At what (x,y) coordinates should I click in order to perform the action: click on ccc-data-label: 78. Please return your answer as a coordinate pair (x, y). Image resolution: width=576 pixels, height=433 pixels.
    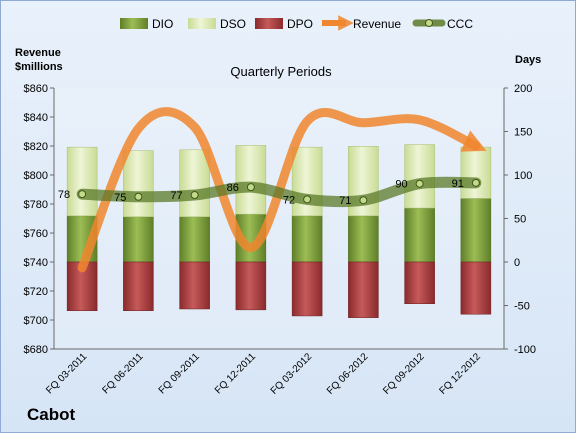
    Looking at the image, I should click on (64, 195).